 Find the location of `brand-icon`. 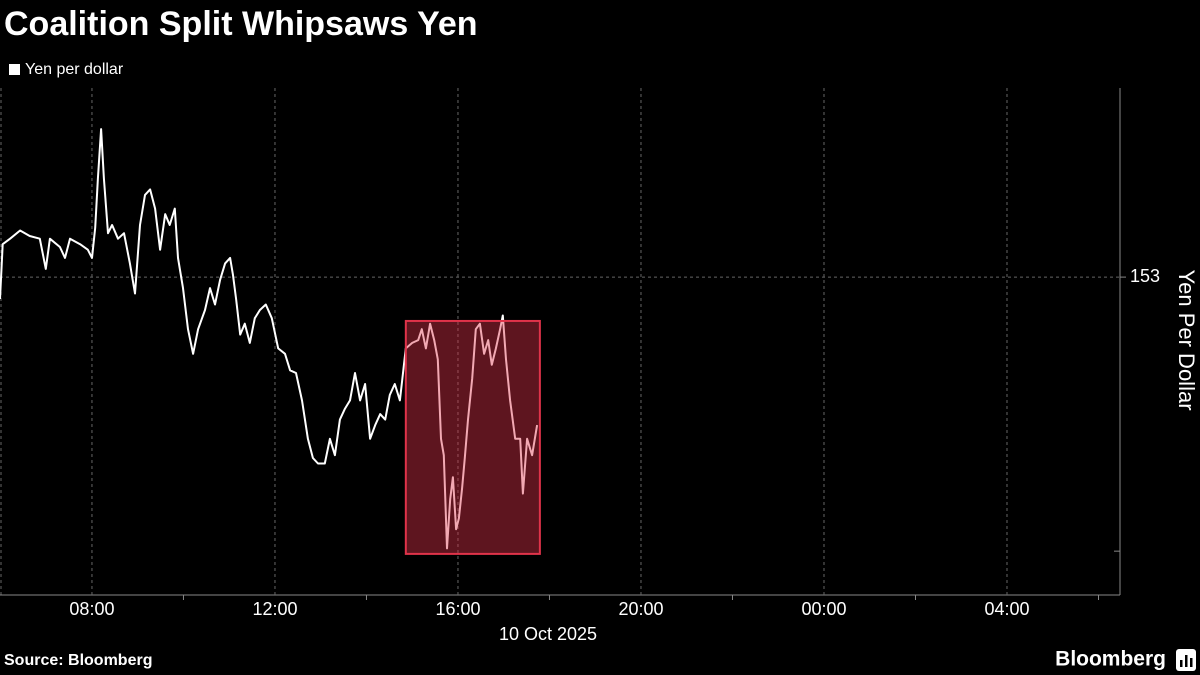

brand-icon is located at coordinates (1186, 660).